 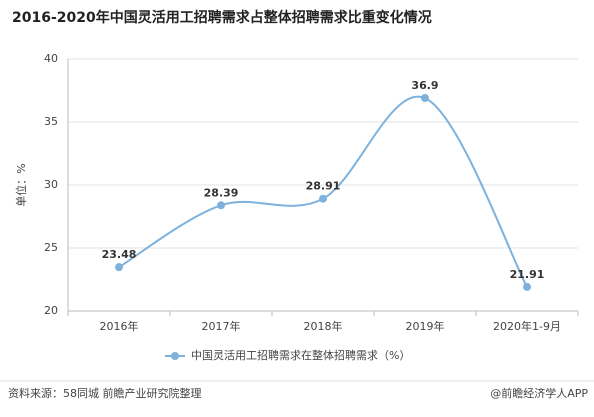 I want to click on y-axis-label: 单位：%, so click(x=21, y=184).